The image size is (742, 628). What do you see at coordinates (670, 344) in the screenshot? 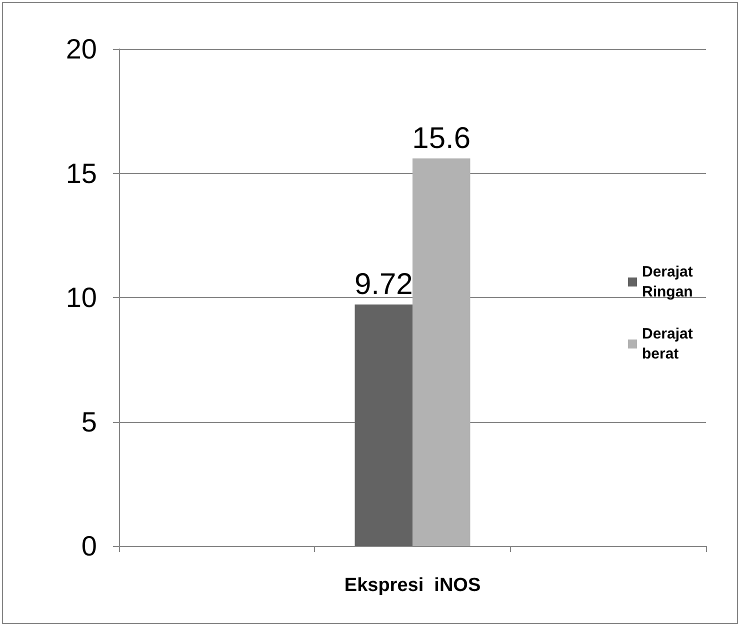
I see `legend-label: Derajat berat` at bounding box center [670, 344].